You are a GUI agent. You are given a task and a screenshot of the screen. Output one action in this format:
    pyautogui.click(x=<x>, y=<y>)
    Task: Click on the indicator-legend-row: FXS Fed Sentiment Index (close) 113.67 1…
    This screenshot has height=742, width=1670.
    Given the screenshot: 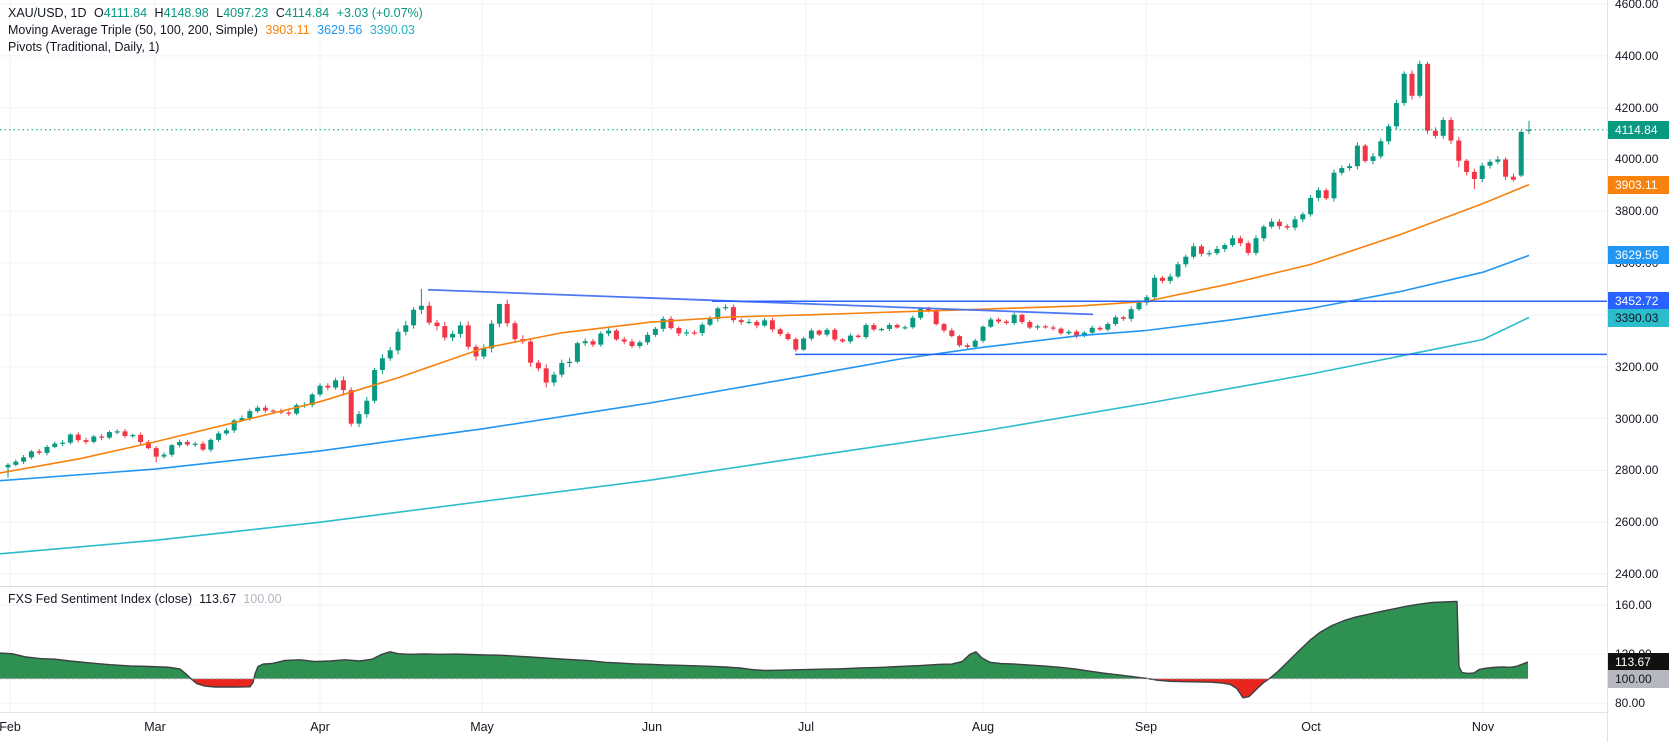 What is the action you would take?
    pyautogui.click(x=145, y=599)
    